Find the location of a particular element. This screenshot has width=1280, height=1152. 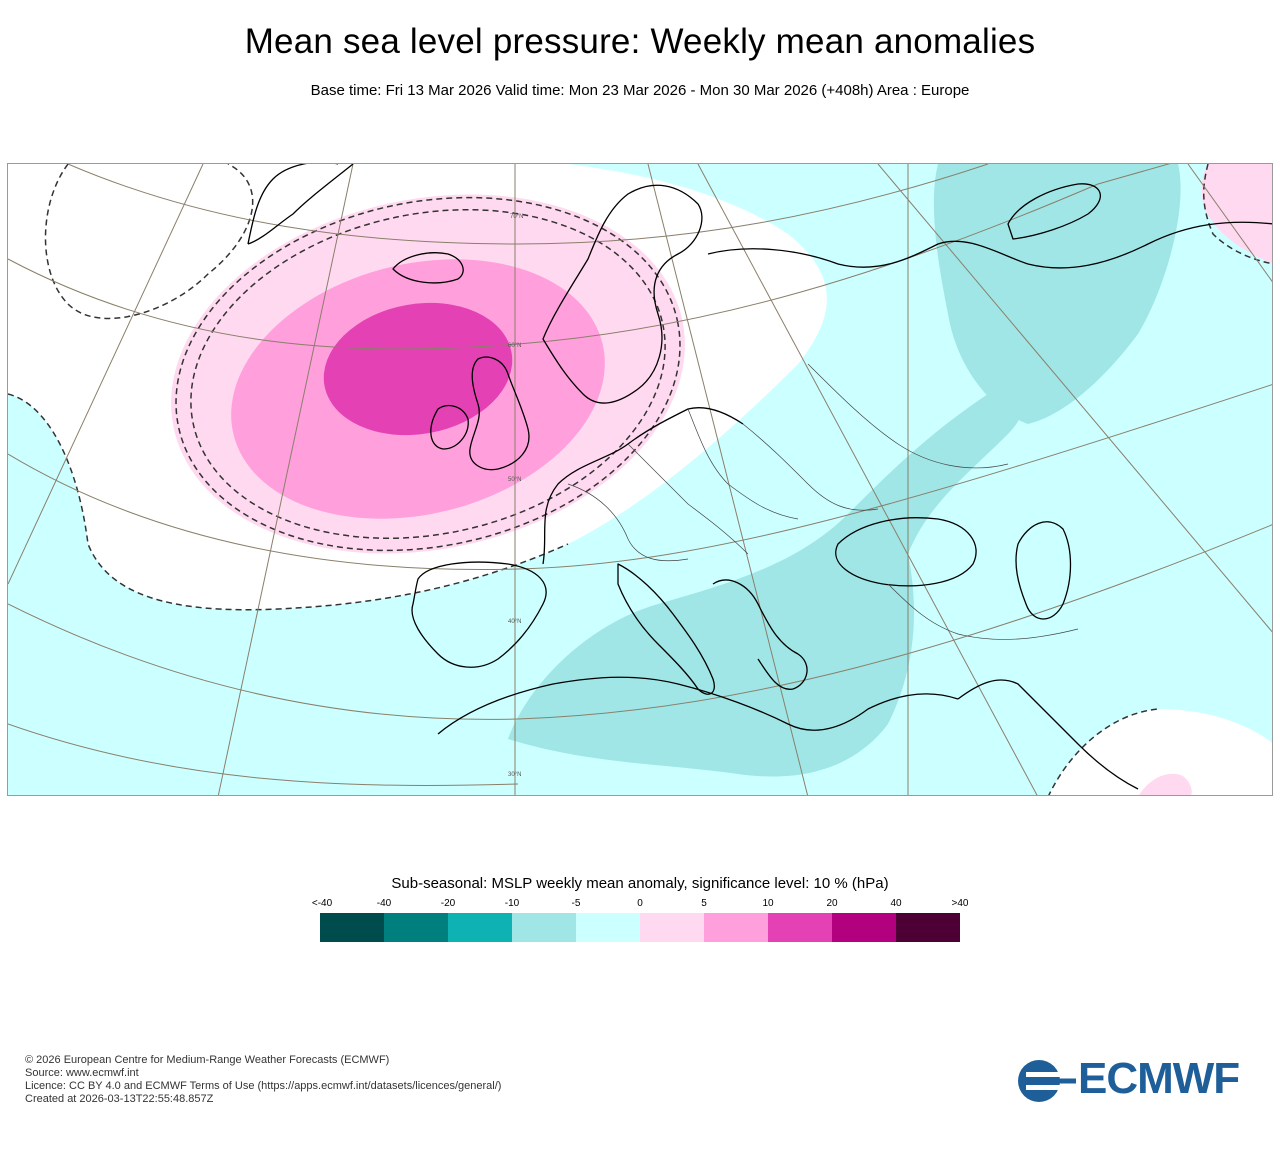

negative-anomaly-north-russia is located at coordinates (1057, 294).